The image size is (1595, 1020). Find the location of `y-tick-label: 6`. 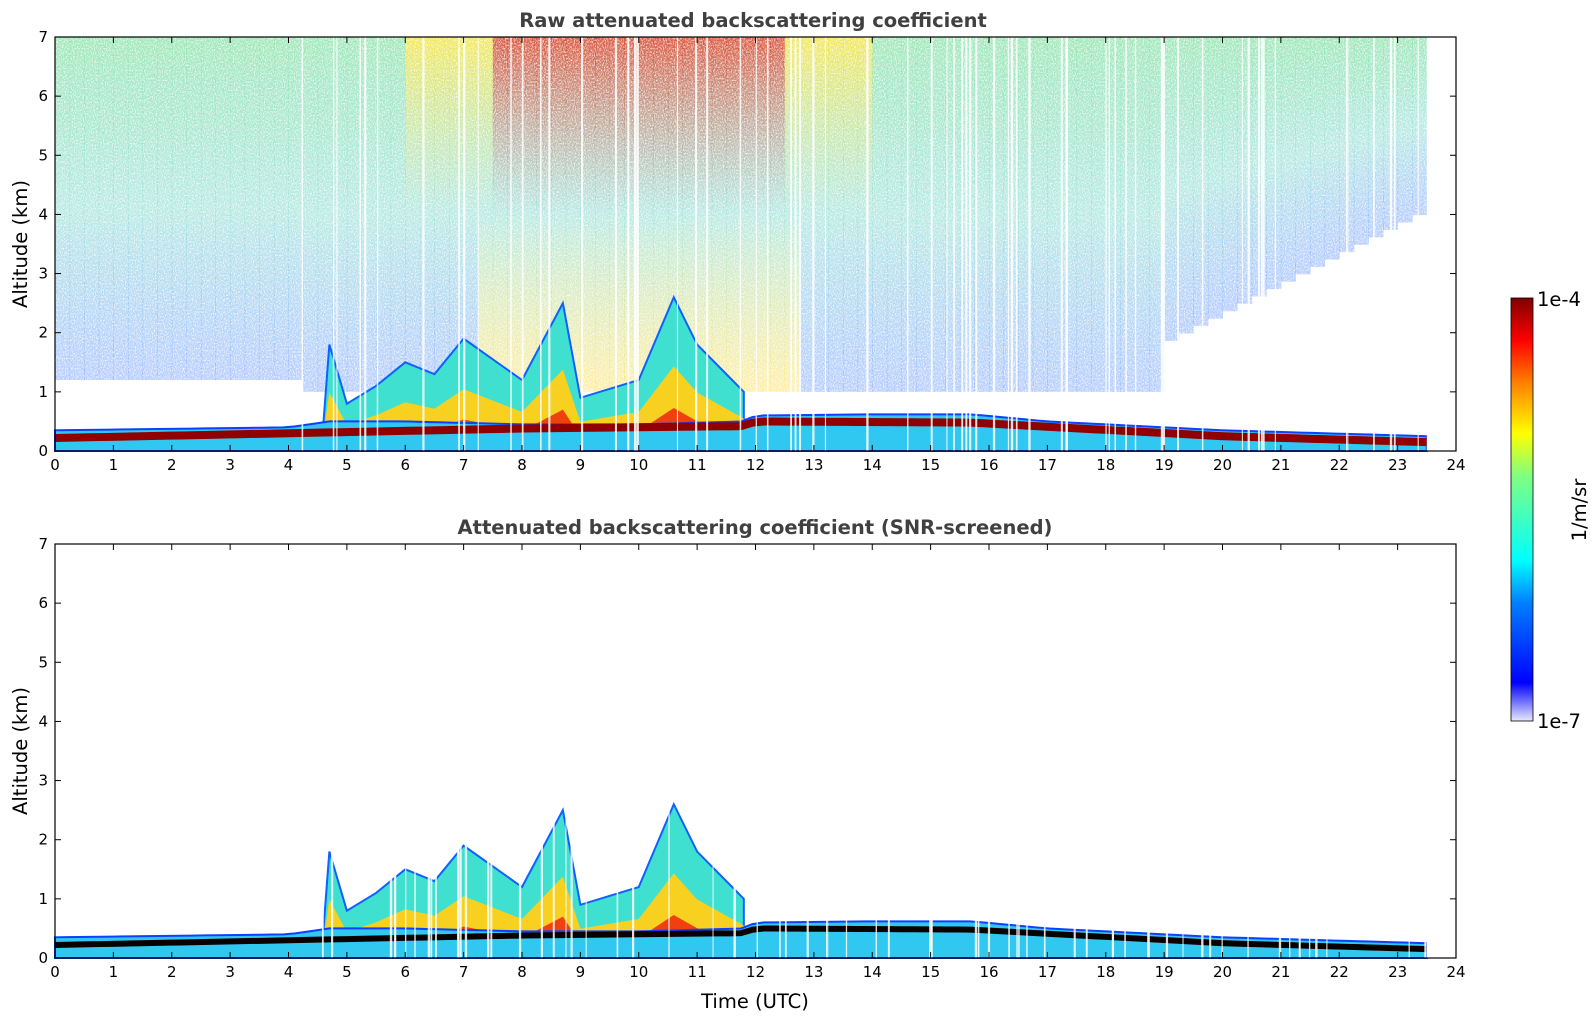

y-tick-label: 6 is located at coordinates (43, 96).